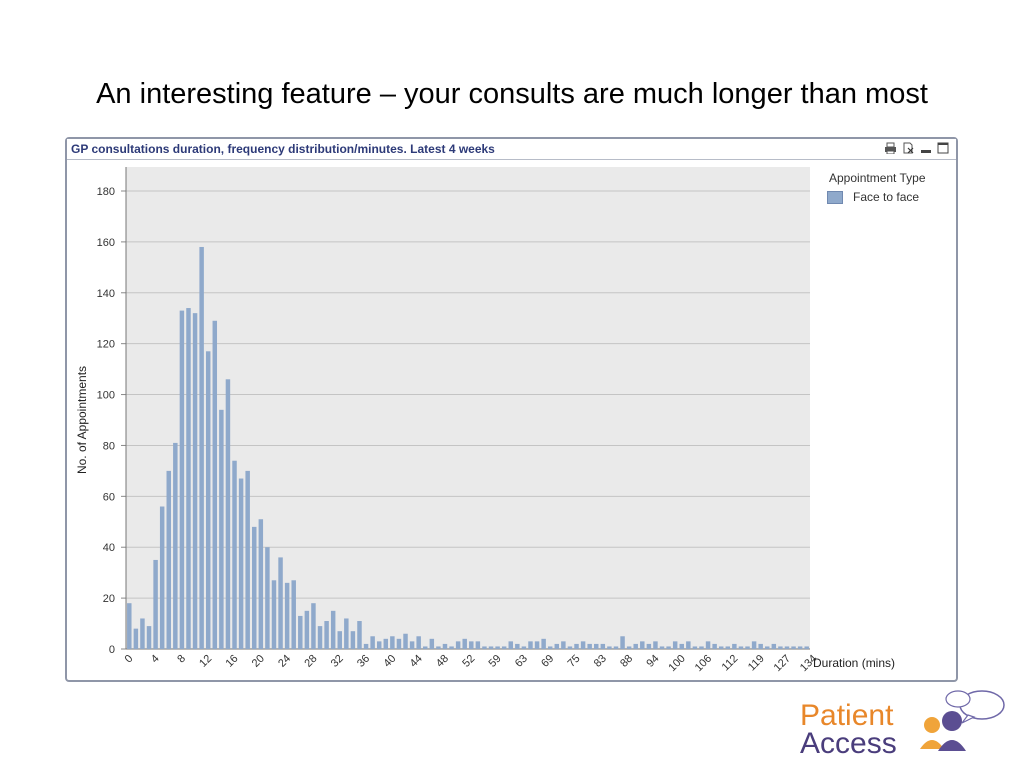  What do you see at coordinates (109, 548) in the screenshot?
I see `y-tick-label: 40` at bounding box center [109, 548].